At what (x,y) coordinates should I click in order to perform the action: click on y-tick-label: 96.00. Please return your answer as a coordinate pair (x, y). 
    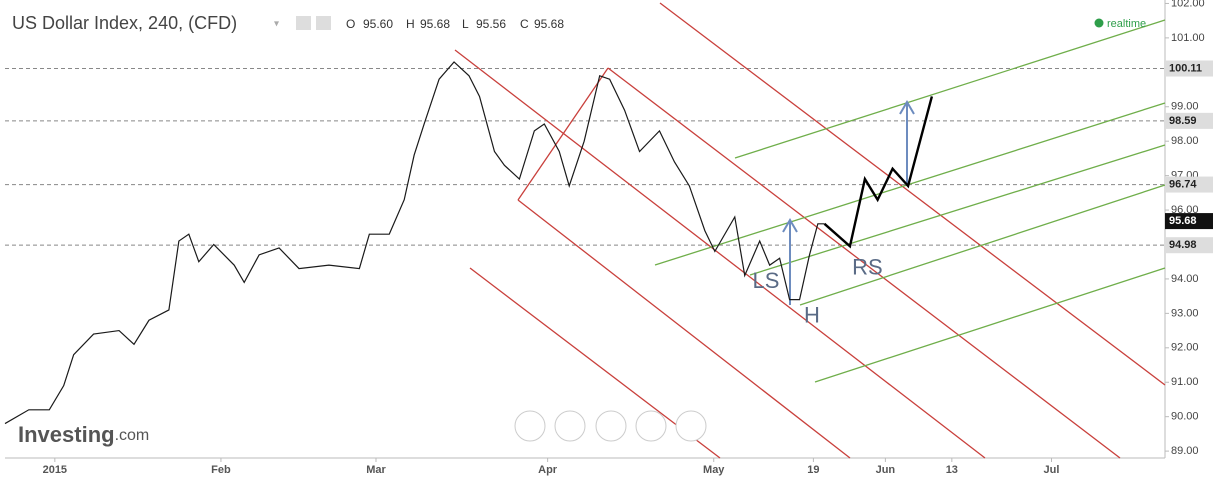
    Looking at the image, I should click on (1185, 210).